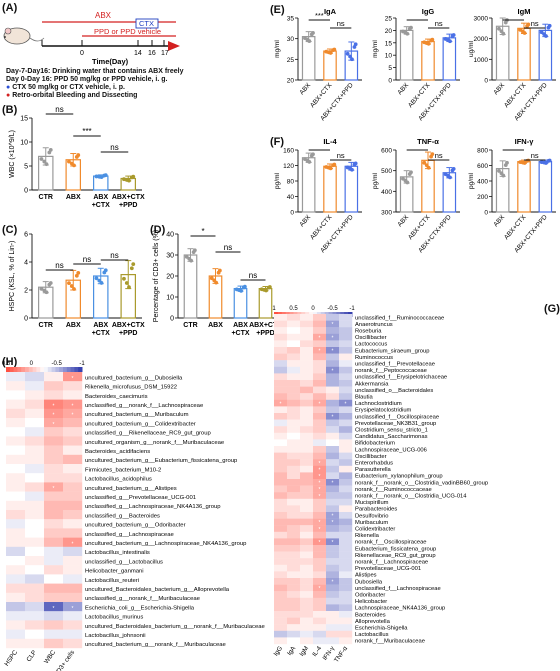 The width and height of the screenshot is (560, 671). I want to click on x-tick-label: +PPD, so click(265, 333).